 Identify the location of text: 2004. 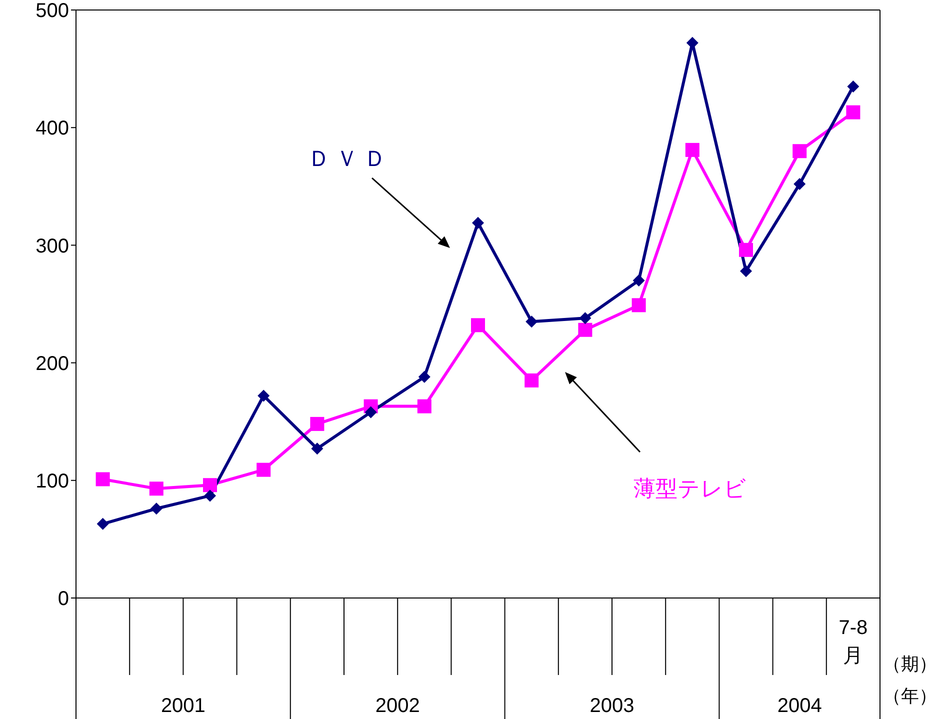
(799, 706).